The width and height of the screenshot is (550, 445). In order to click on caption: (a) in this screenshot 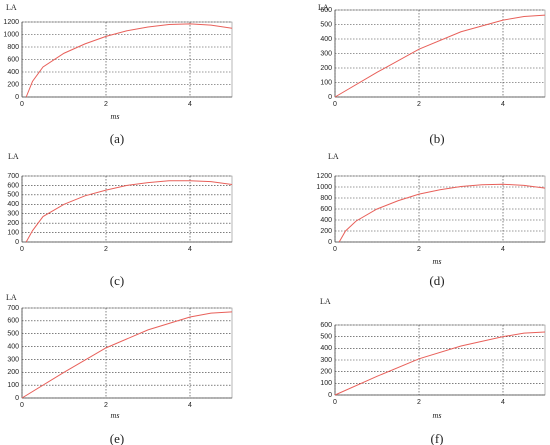, I will do `click(117, 138)`.